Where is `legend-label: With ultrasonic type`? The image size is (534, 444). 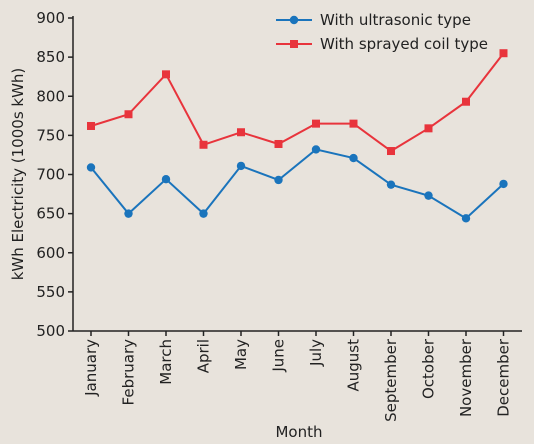
legend-label: With ultrasonic type is located at coordinates (395, 20).